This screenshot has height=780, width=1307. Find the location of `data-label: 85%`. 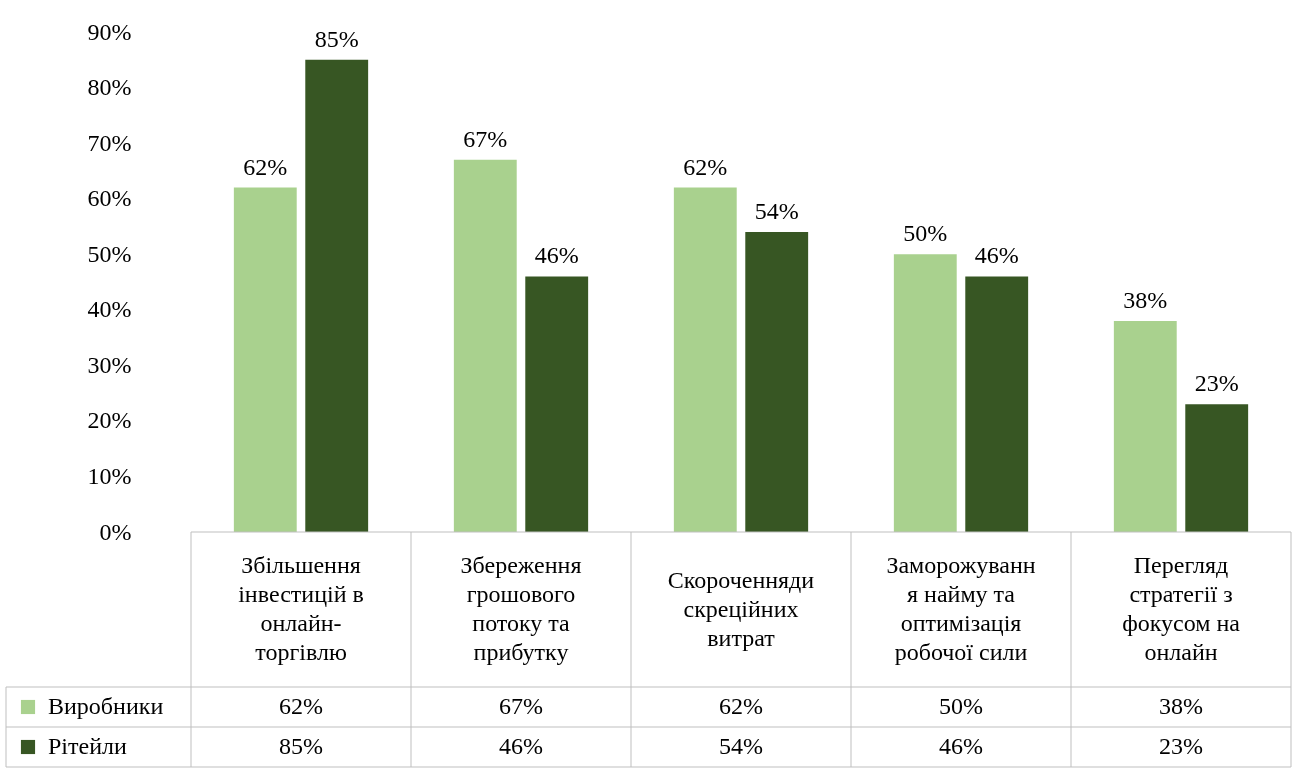

data-label: 85% is located at coordinates (301, 746).